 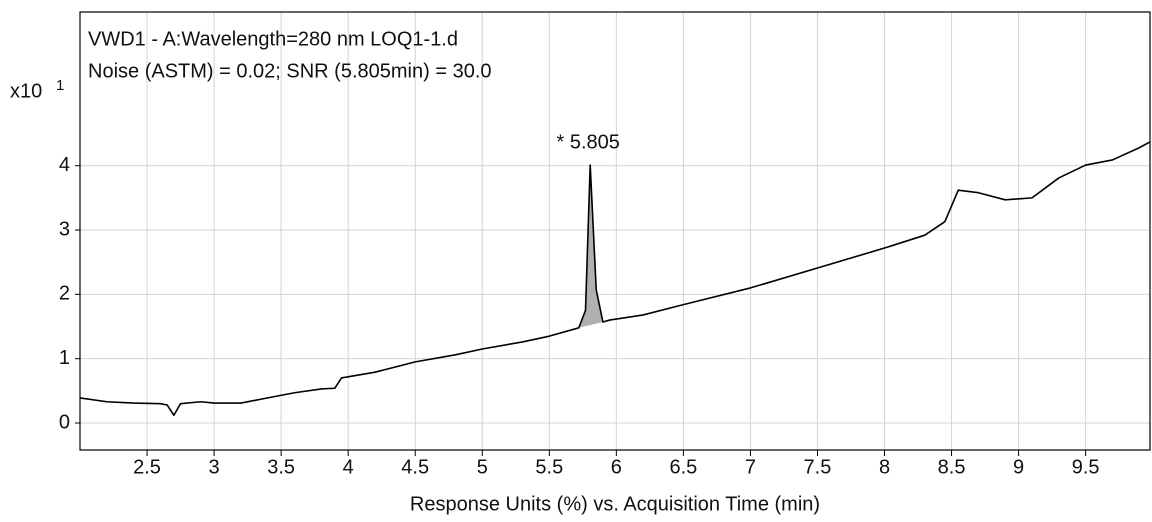 I want to click on y-tick-label: 4, so click(x=64, y=165).